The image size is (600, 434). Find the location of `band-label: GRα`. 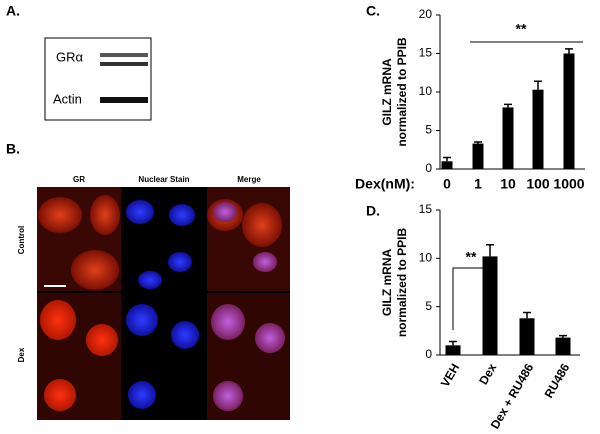

band-label: GRα is located at coordinates (70, 56).